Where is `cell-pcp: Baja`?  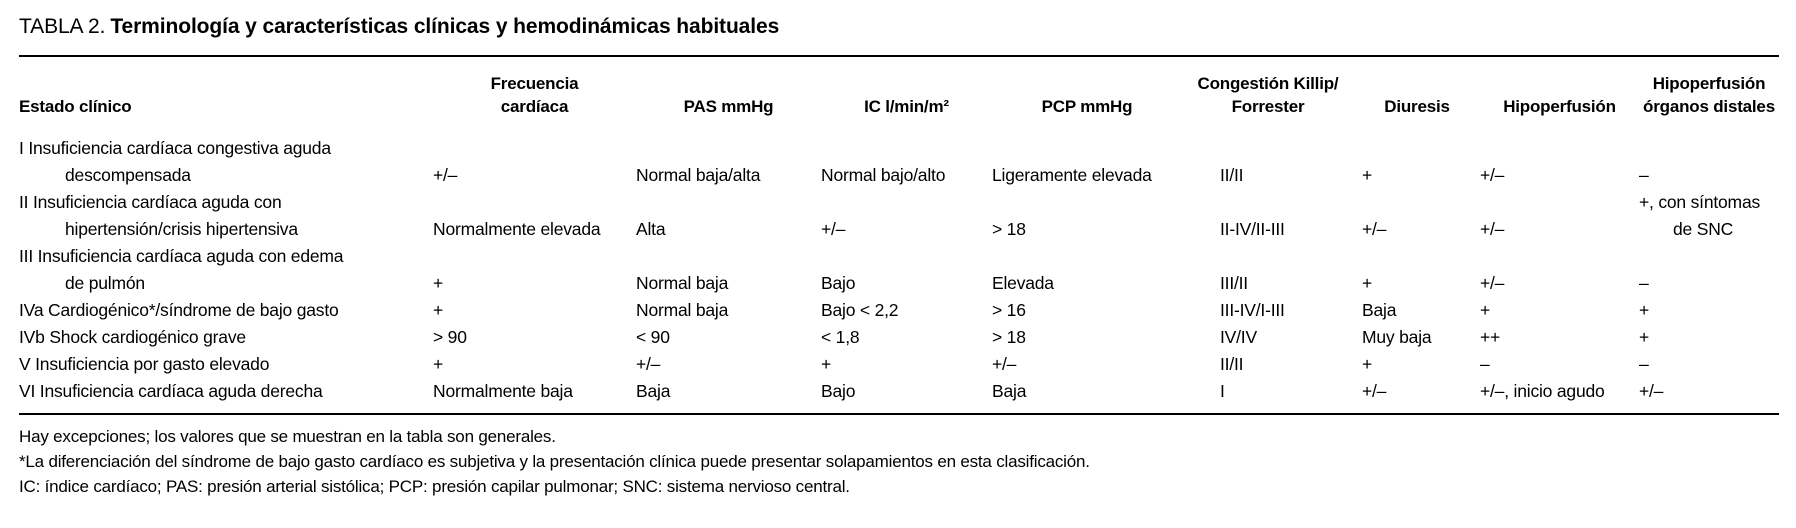
cell-pcp: Baja is located at coordinates (1009, 391).